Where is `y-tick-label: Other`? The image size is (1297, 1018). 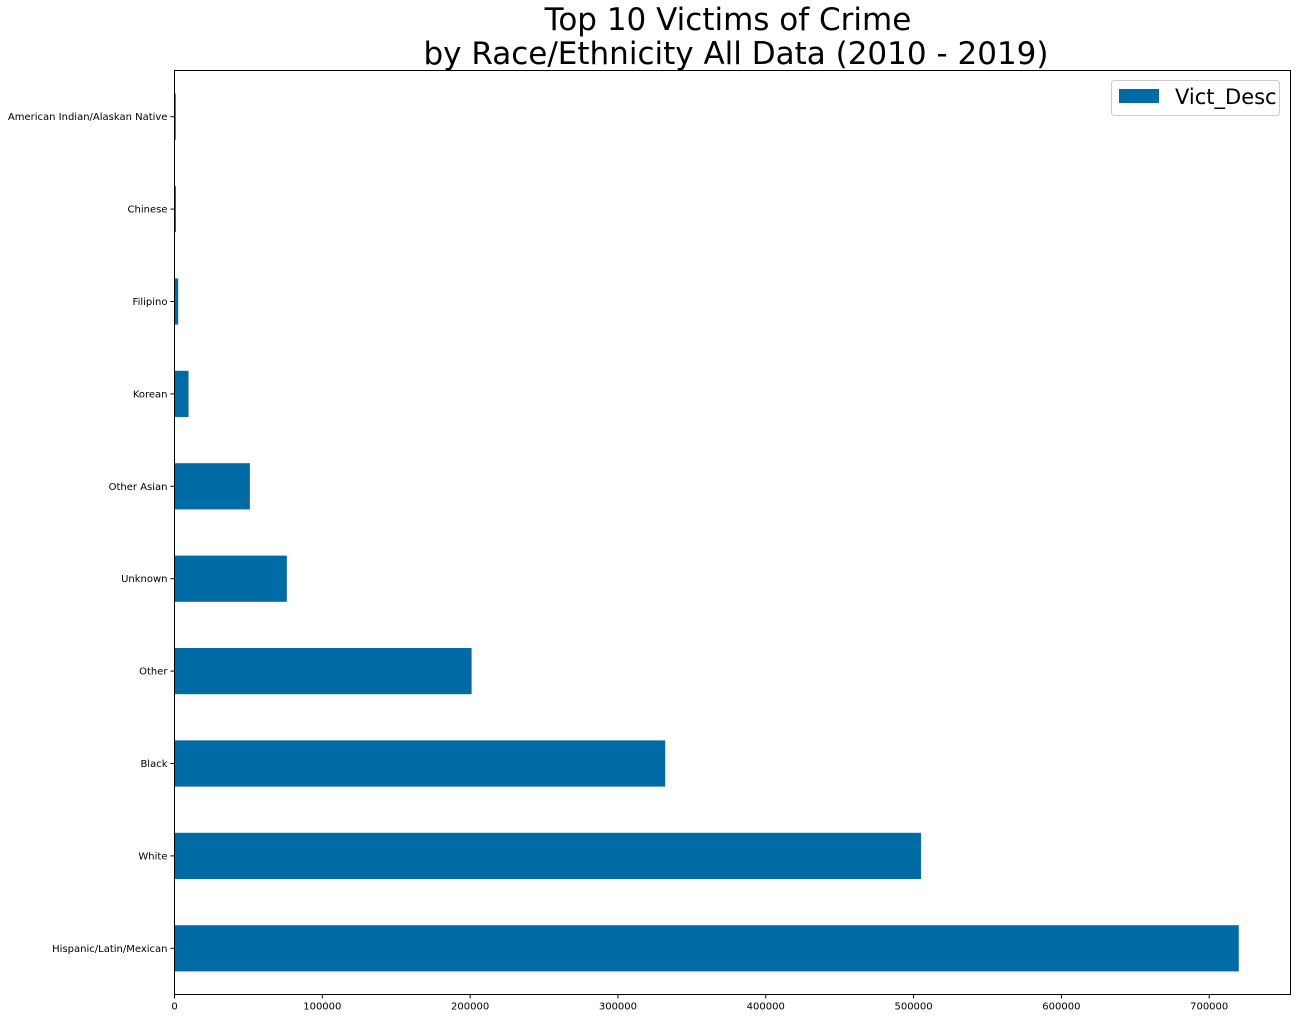
y-tick-label: Other is located at coordinates (153, 672).